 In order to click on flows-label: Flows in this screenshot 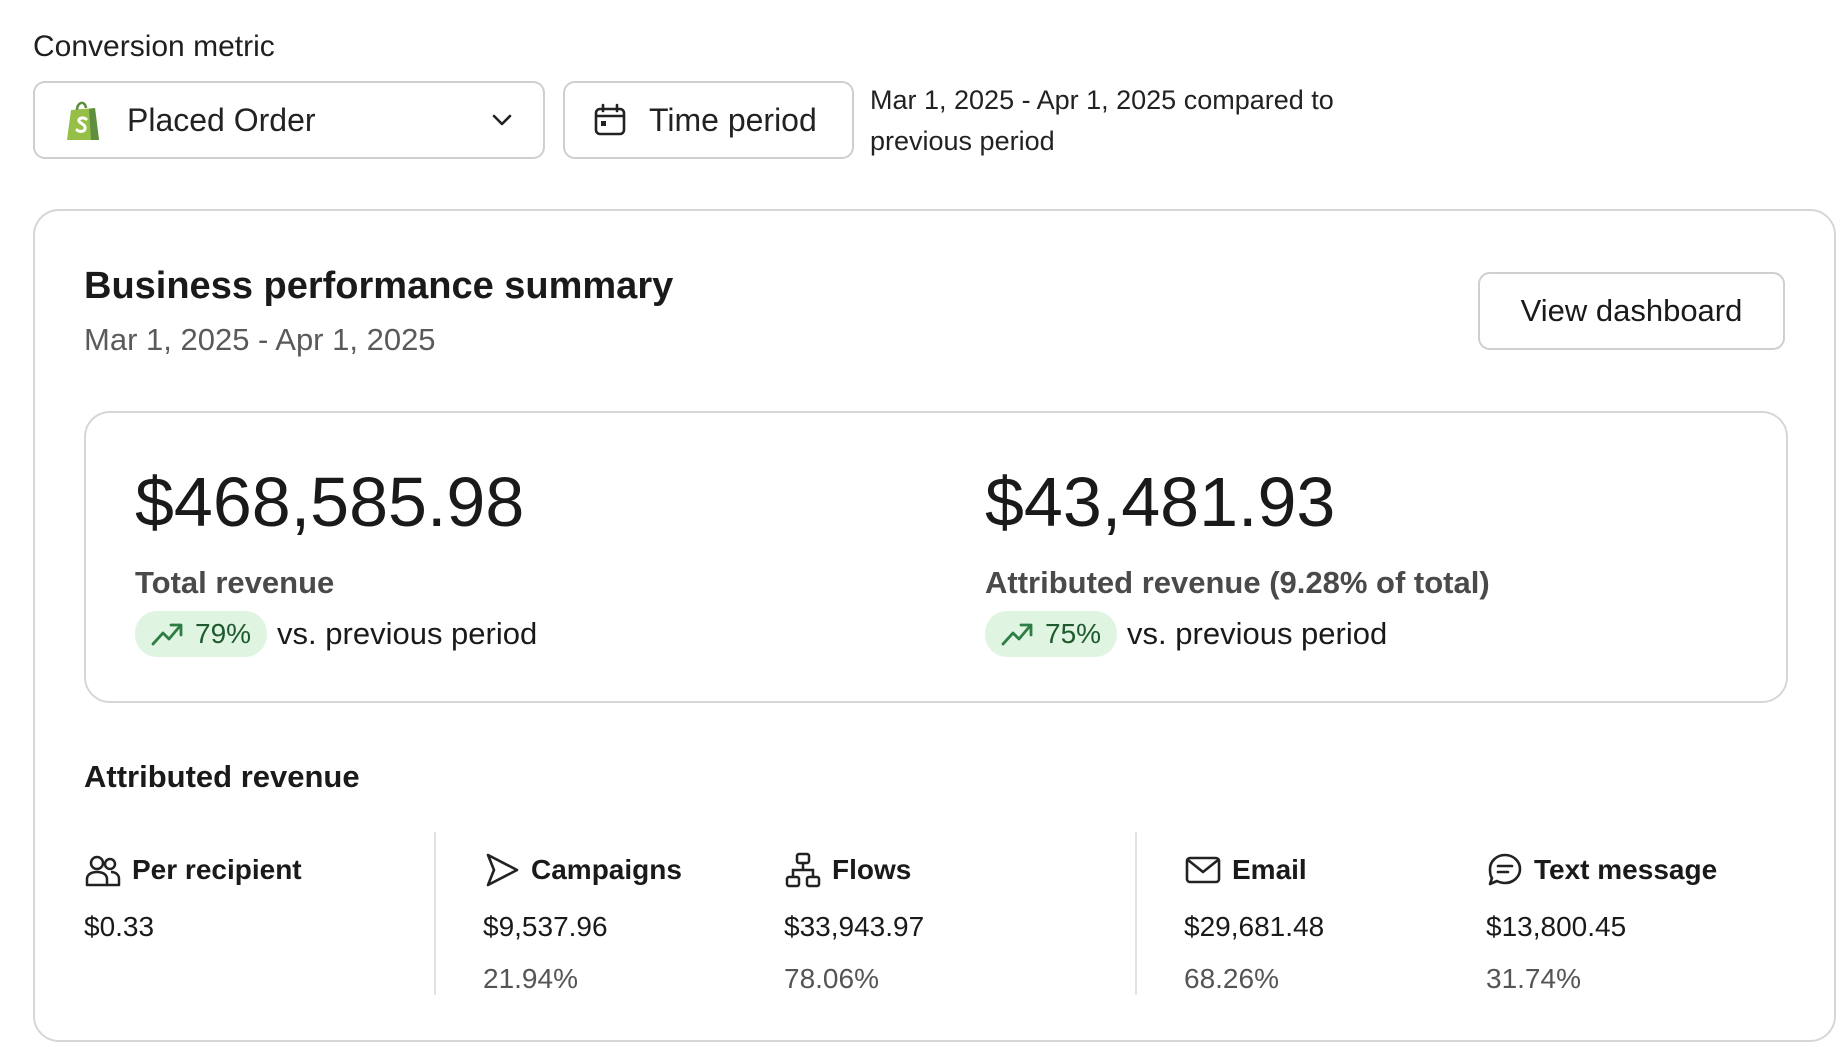, I will do `click(872, 869)`.